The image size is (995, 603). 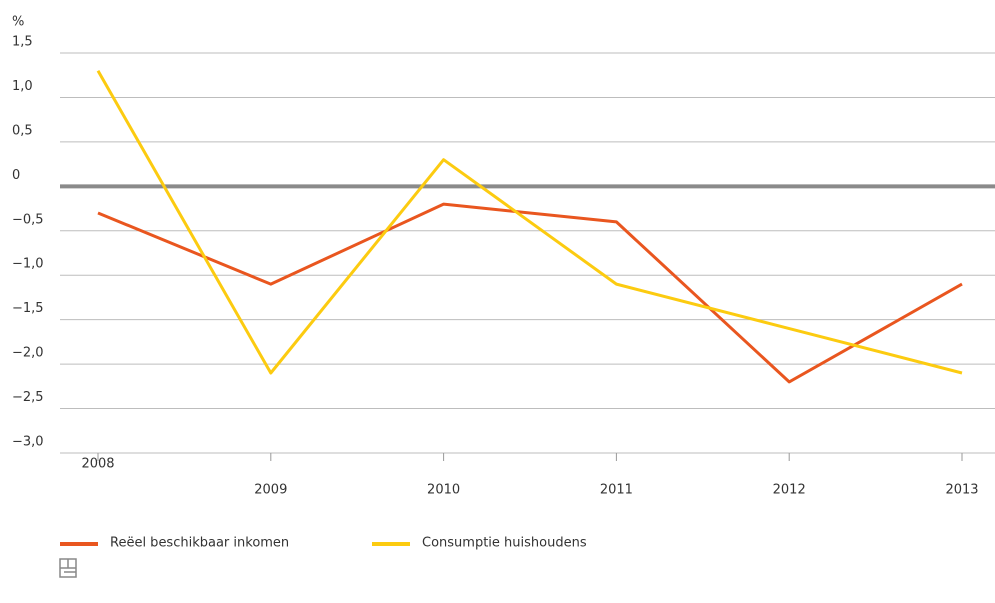 What do you see at coordinates (616, 490) in the screenshot?
I see `x-tick-label: 2011` at bounding box center [616, 490].